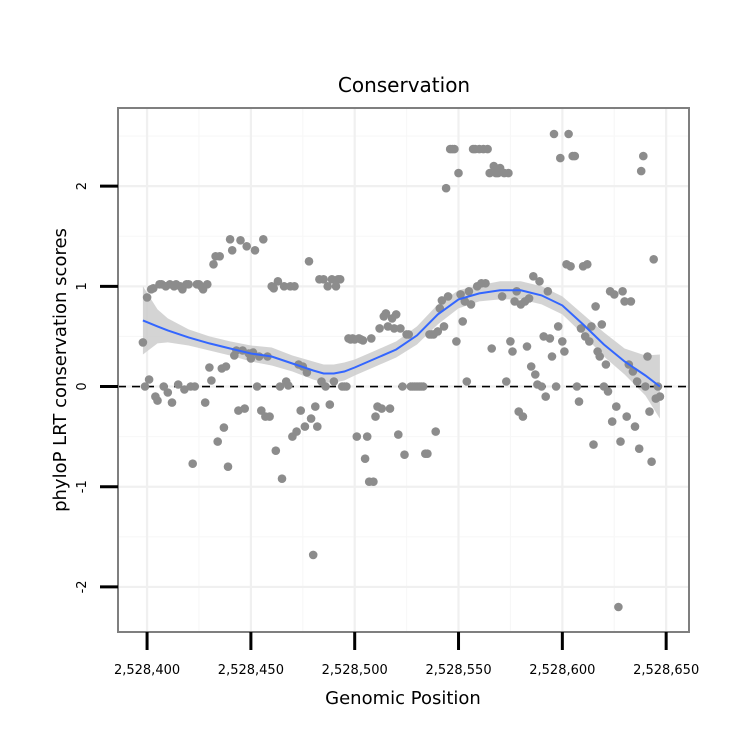 The image size is (750, 750). What do you see at coordinates (562, 670) in the screenshot?
I see `x-tick-label: 2,528,600` at bounding box center [562, 670].